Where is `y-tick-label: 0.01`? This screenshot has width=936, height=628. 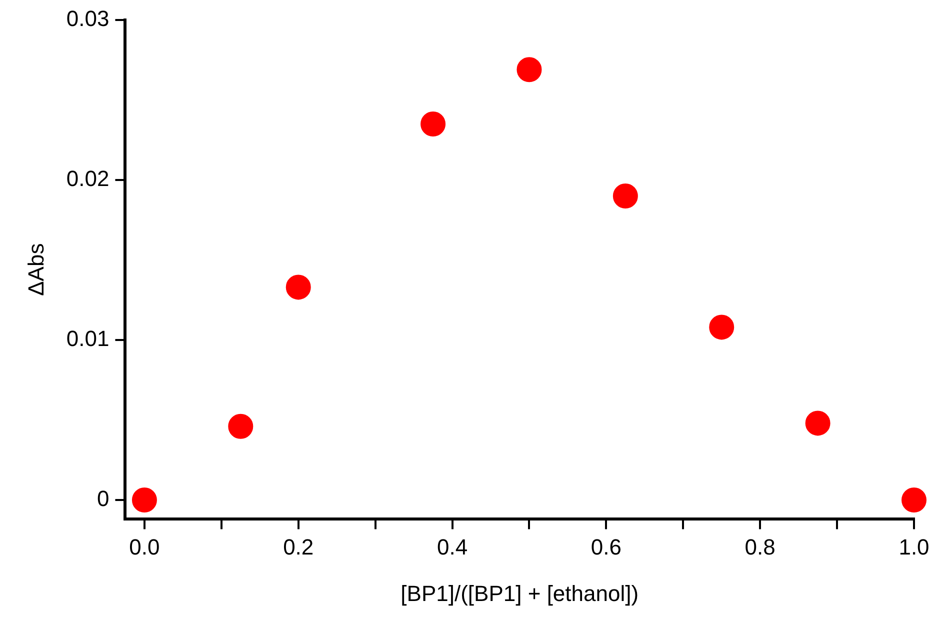
y-tick-label: 0.01 is located at coordinates (88, 339).